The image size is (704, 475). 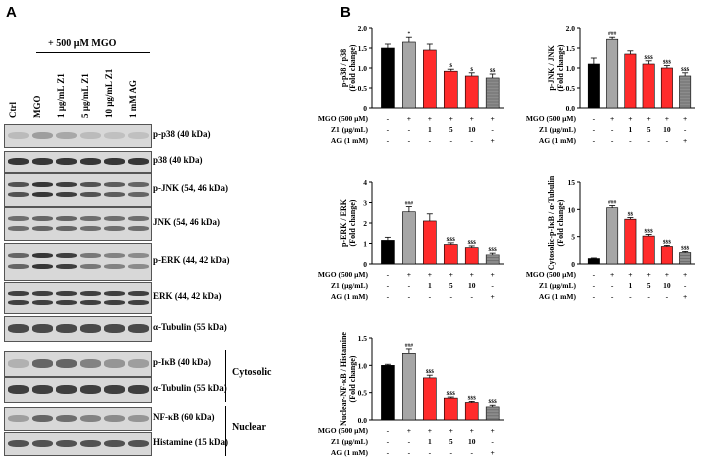 What do you see at coordinates (571, 88) in the screenshot?
I see `y-tick-label: 0.5` at bounding box center [571, 88].